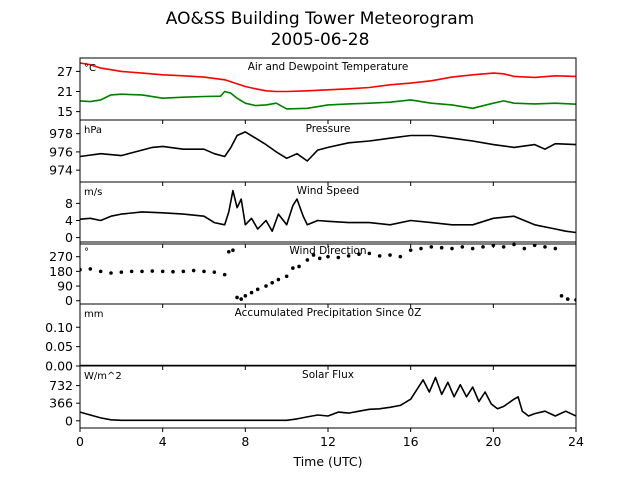 Image resolution: width=640 pixels, height=480 pixels. Describe the element at coordinates (90, 68) in the screenshot. I see `panel-unit-label: °C` at that location.